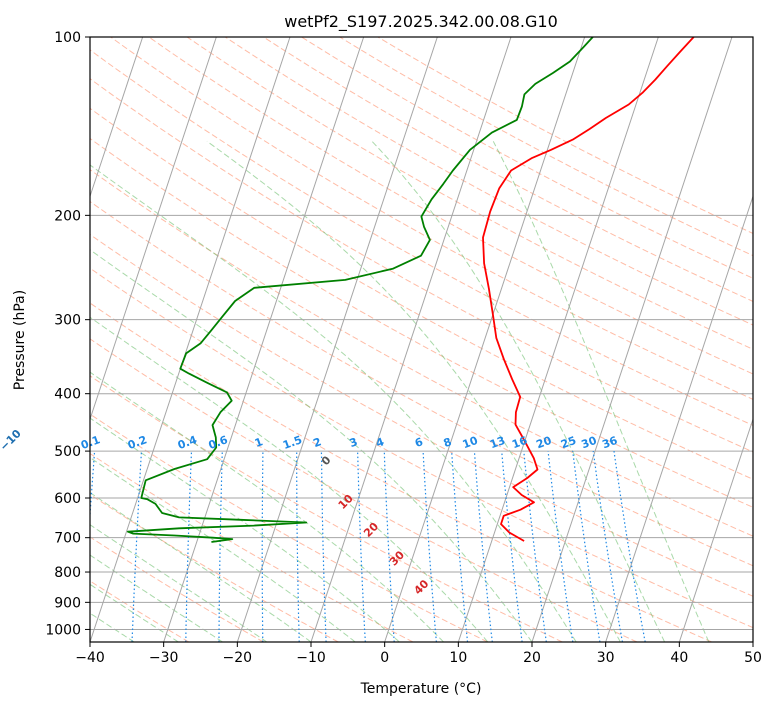 The height and width of the screenshot is (708, 775). Describe the element at coordinates (67, 499) in the screenshot. I see `y-tick-label: 600` at that location.